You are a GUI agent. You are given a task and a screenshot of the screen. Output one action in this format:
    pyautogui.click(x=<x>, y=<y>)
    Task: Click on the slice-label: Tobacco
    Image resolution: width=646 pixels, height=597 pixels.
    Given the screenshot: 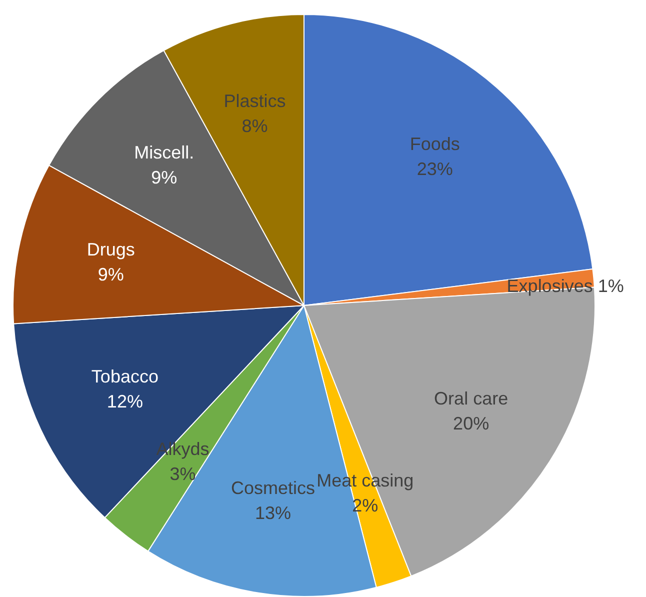 What is the action you would take?
    pyautogui.click(x=124, y=376)
    